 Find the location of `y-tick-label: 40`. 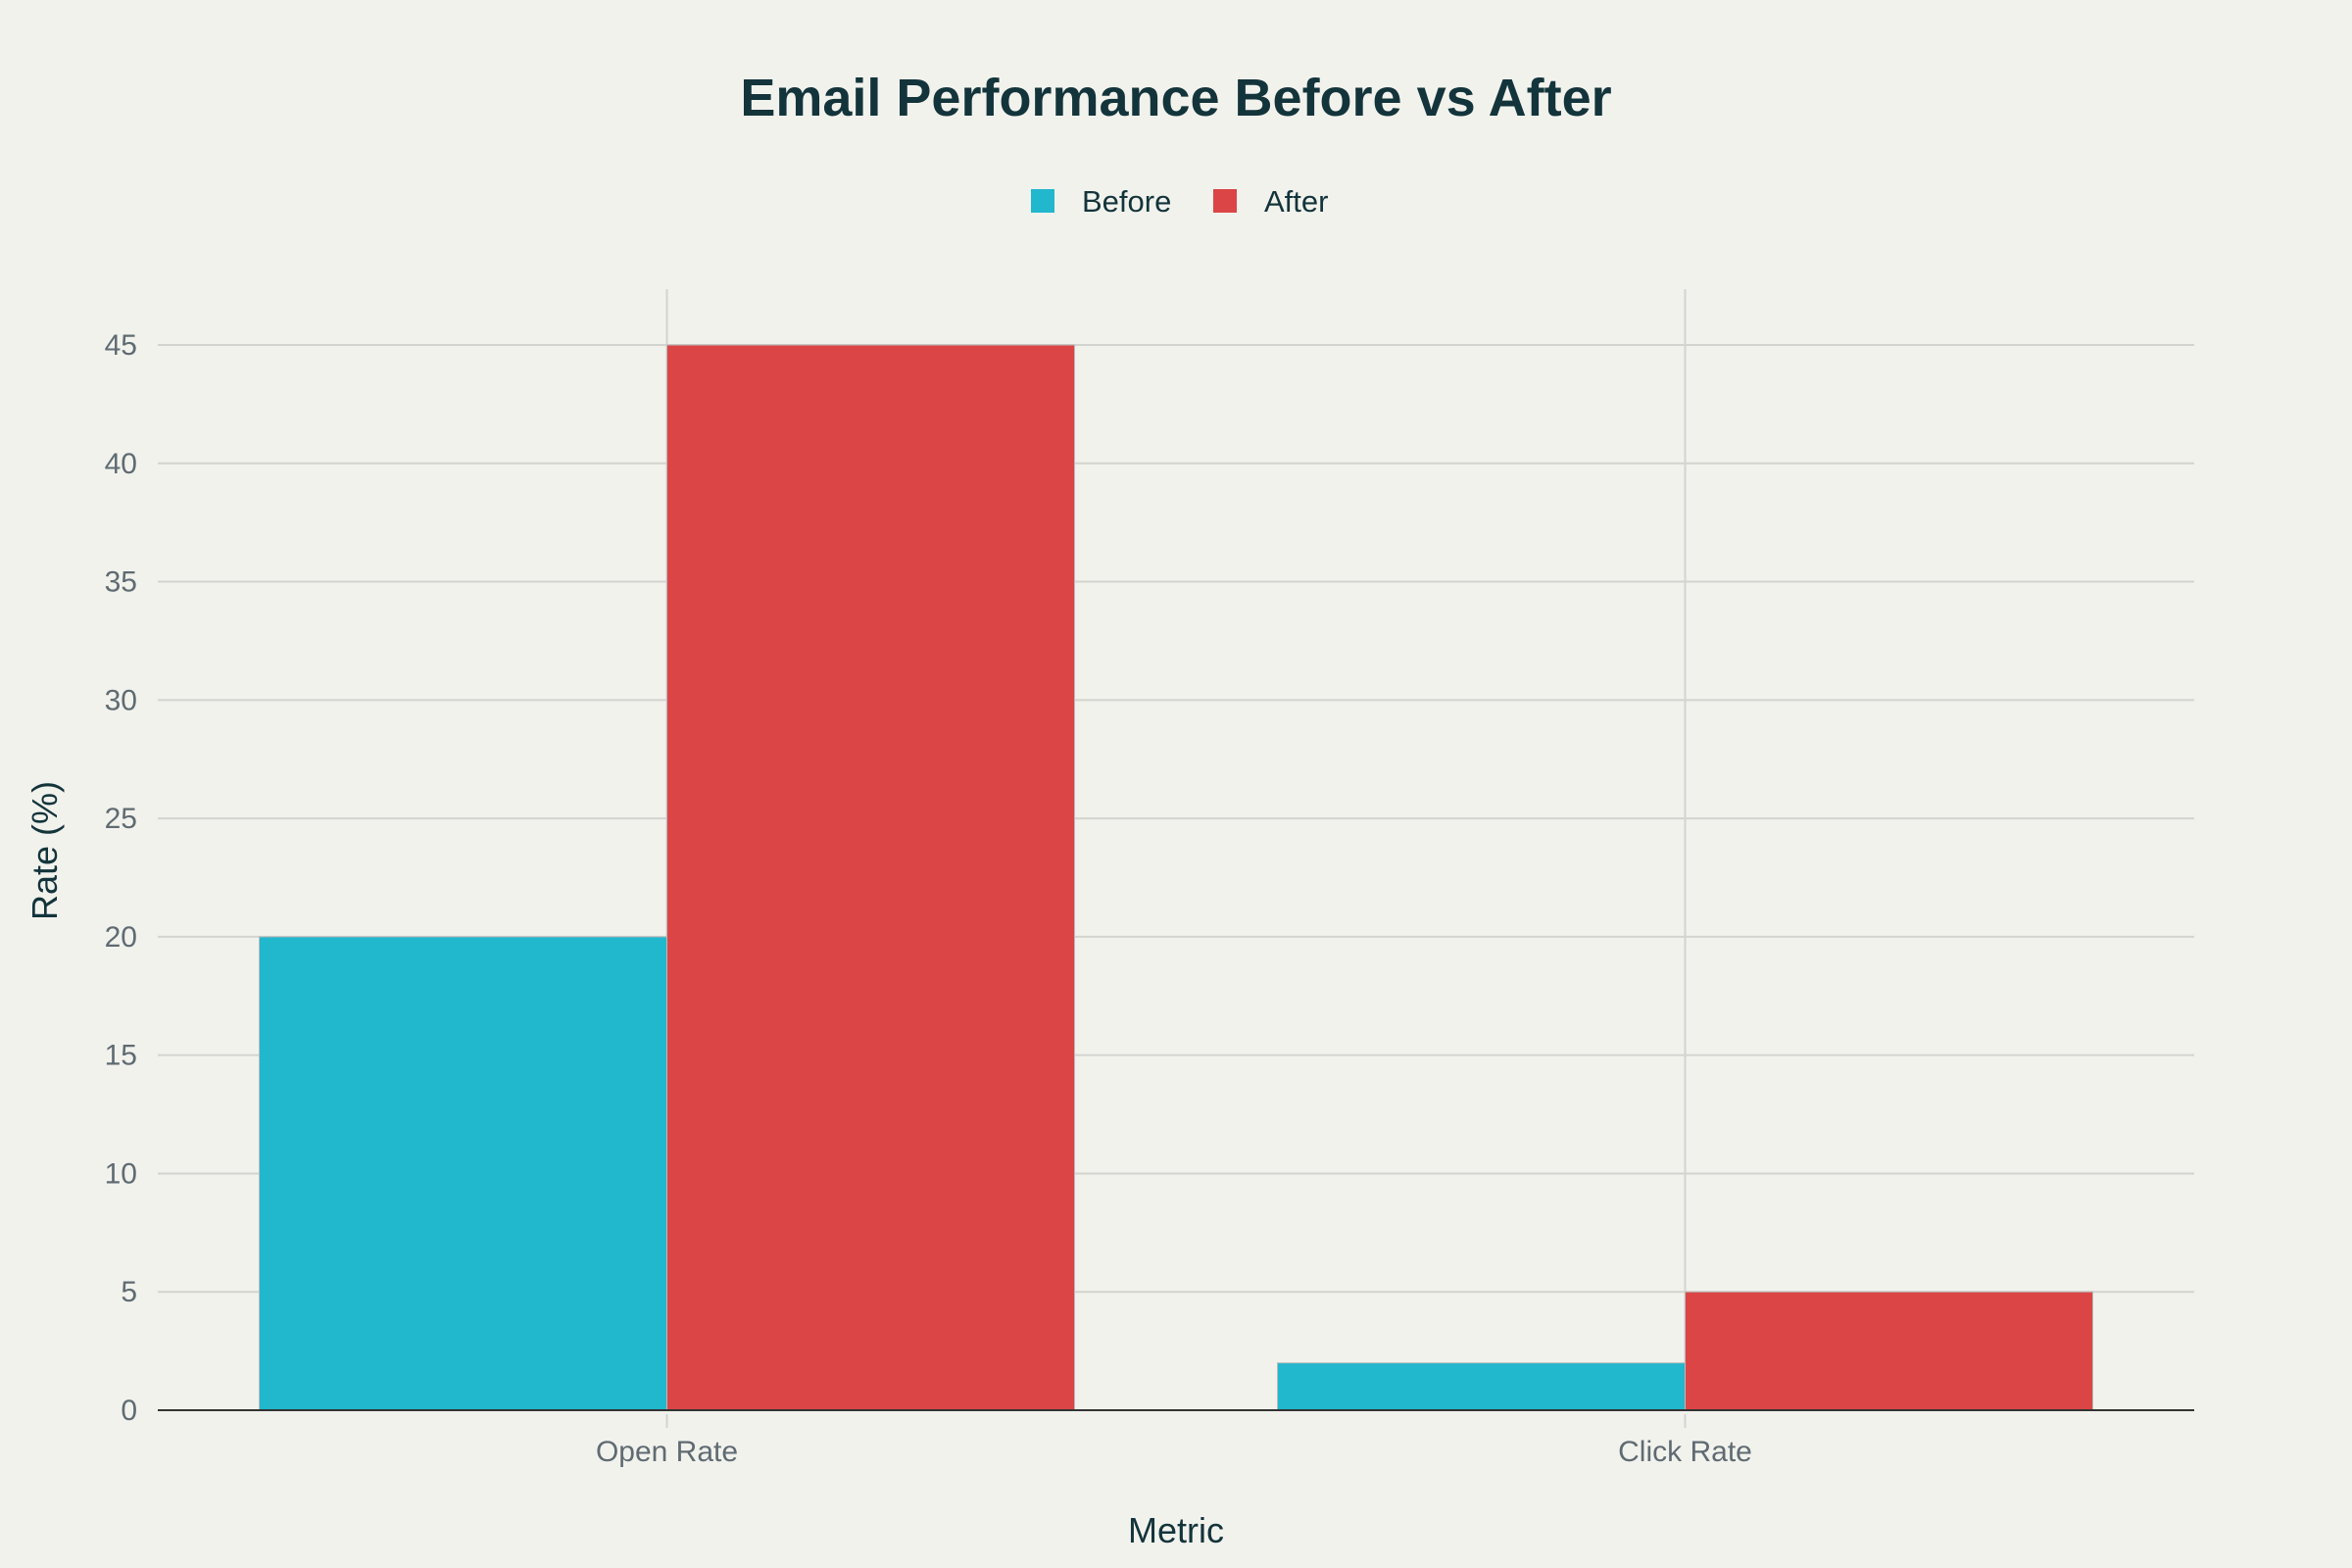

y-tick-label: 40 is located at coordinates (121, 464).